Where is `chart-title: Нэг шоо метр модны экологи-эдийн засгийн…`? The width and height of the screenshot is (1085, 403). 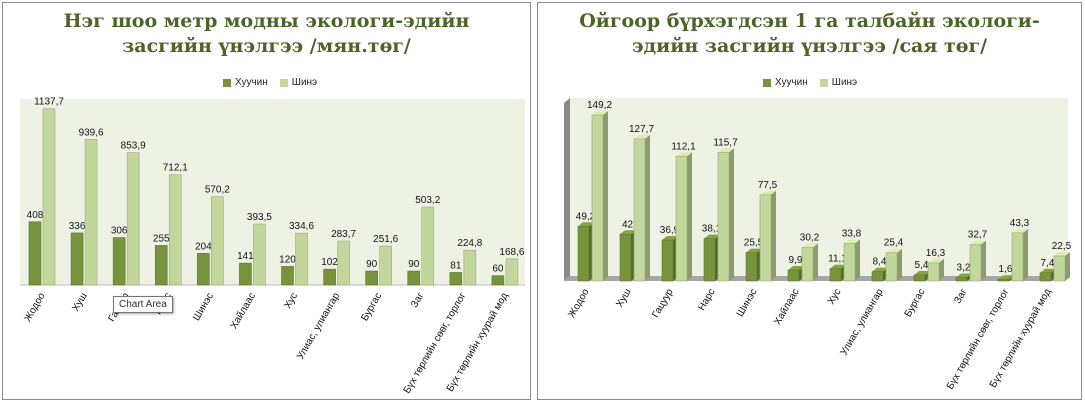
chart-title: Нэг шоо метр модны экологи-эдийн засгийн… is located at coordinates (266, 34).